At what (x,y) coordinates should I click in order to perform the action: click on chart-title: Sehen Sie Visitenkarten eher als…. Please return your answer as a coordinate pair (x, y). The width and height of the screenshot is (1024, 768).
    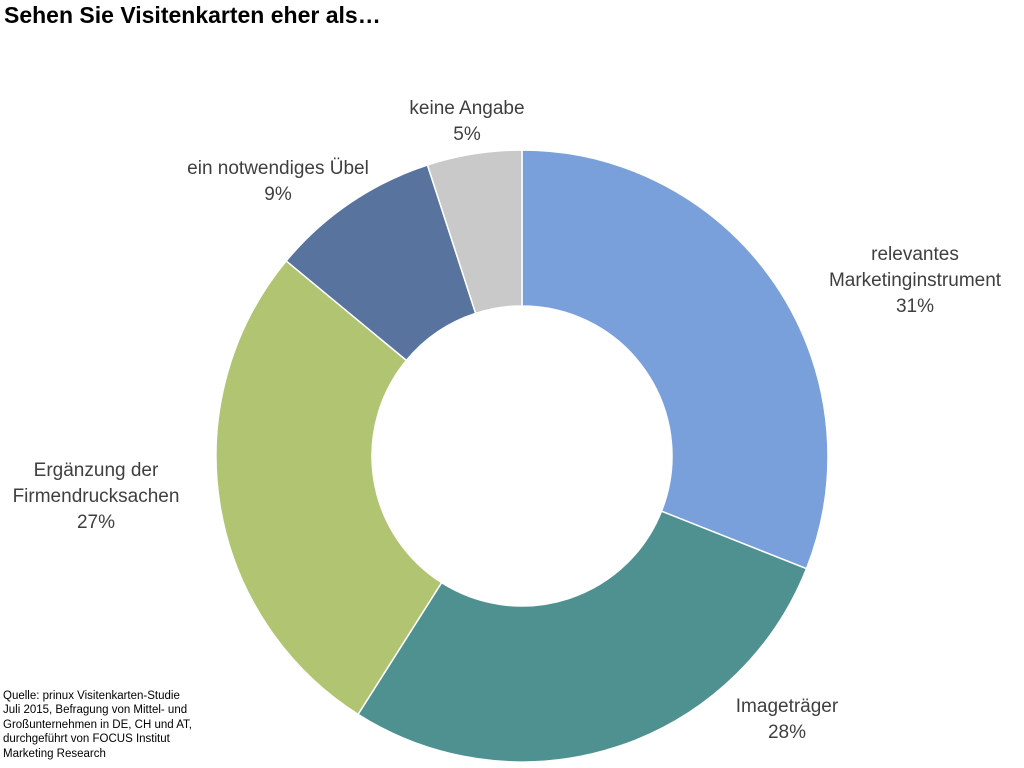
    Looking at the image, I should click on (192, 15).